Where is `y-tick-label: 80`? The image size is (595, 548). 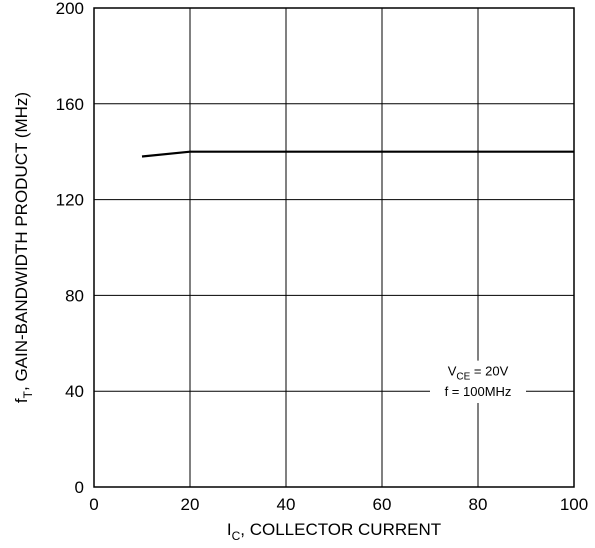
y-tick-label: 80 is located at coordinates (74, 295).